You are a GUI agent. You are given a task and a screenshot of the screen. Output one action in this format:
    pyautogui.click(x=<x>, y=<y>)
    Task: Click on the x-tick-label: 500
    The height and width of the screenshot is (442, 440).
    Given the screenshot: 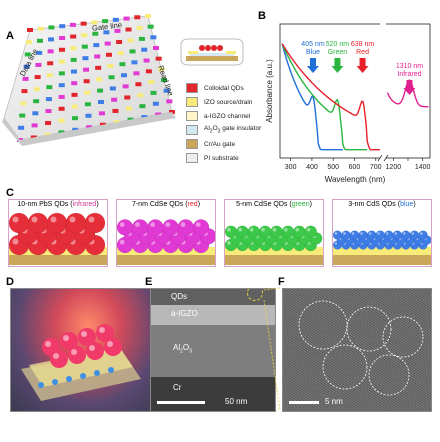 What is the action you would take?
    pyautogui.click(x=333, y=167)
    